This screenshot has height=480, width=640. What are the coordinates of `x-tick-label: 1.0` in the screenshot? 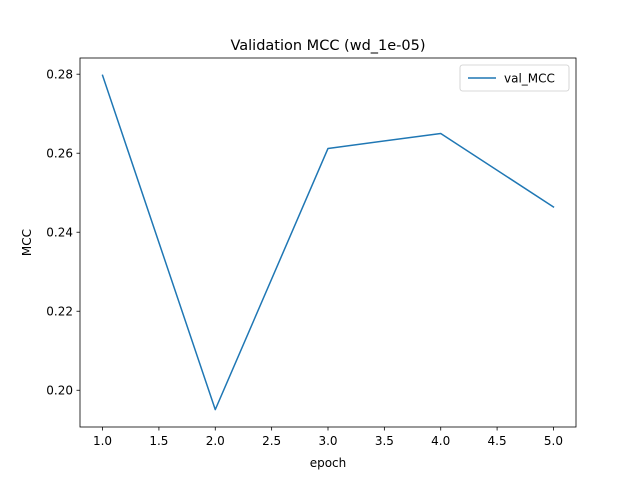 It's located at (102, 441).